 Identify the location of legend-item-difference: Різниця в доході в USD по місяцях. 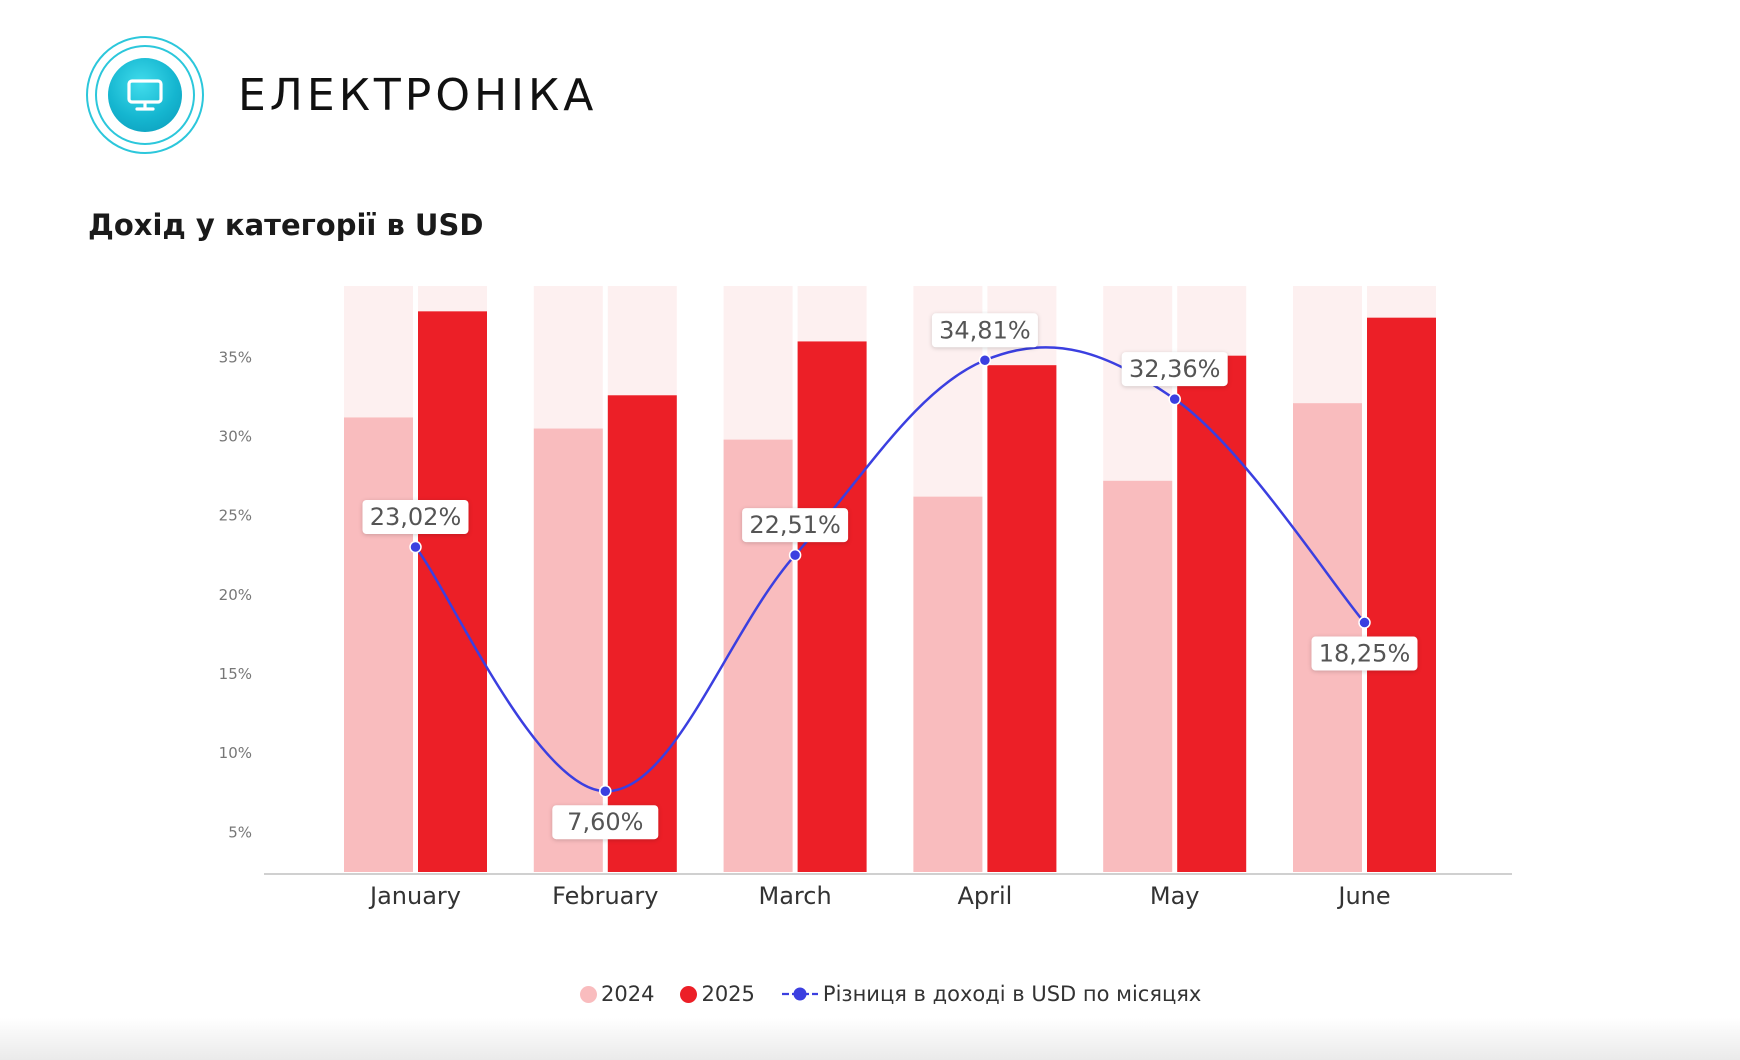
(991, 994).